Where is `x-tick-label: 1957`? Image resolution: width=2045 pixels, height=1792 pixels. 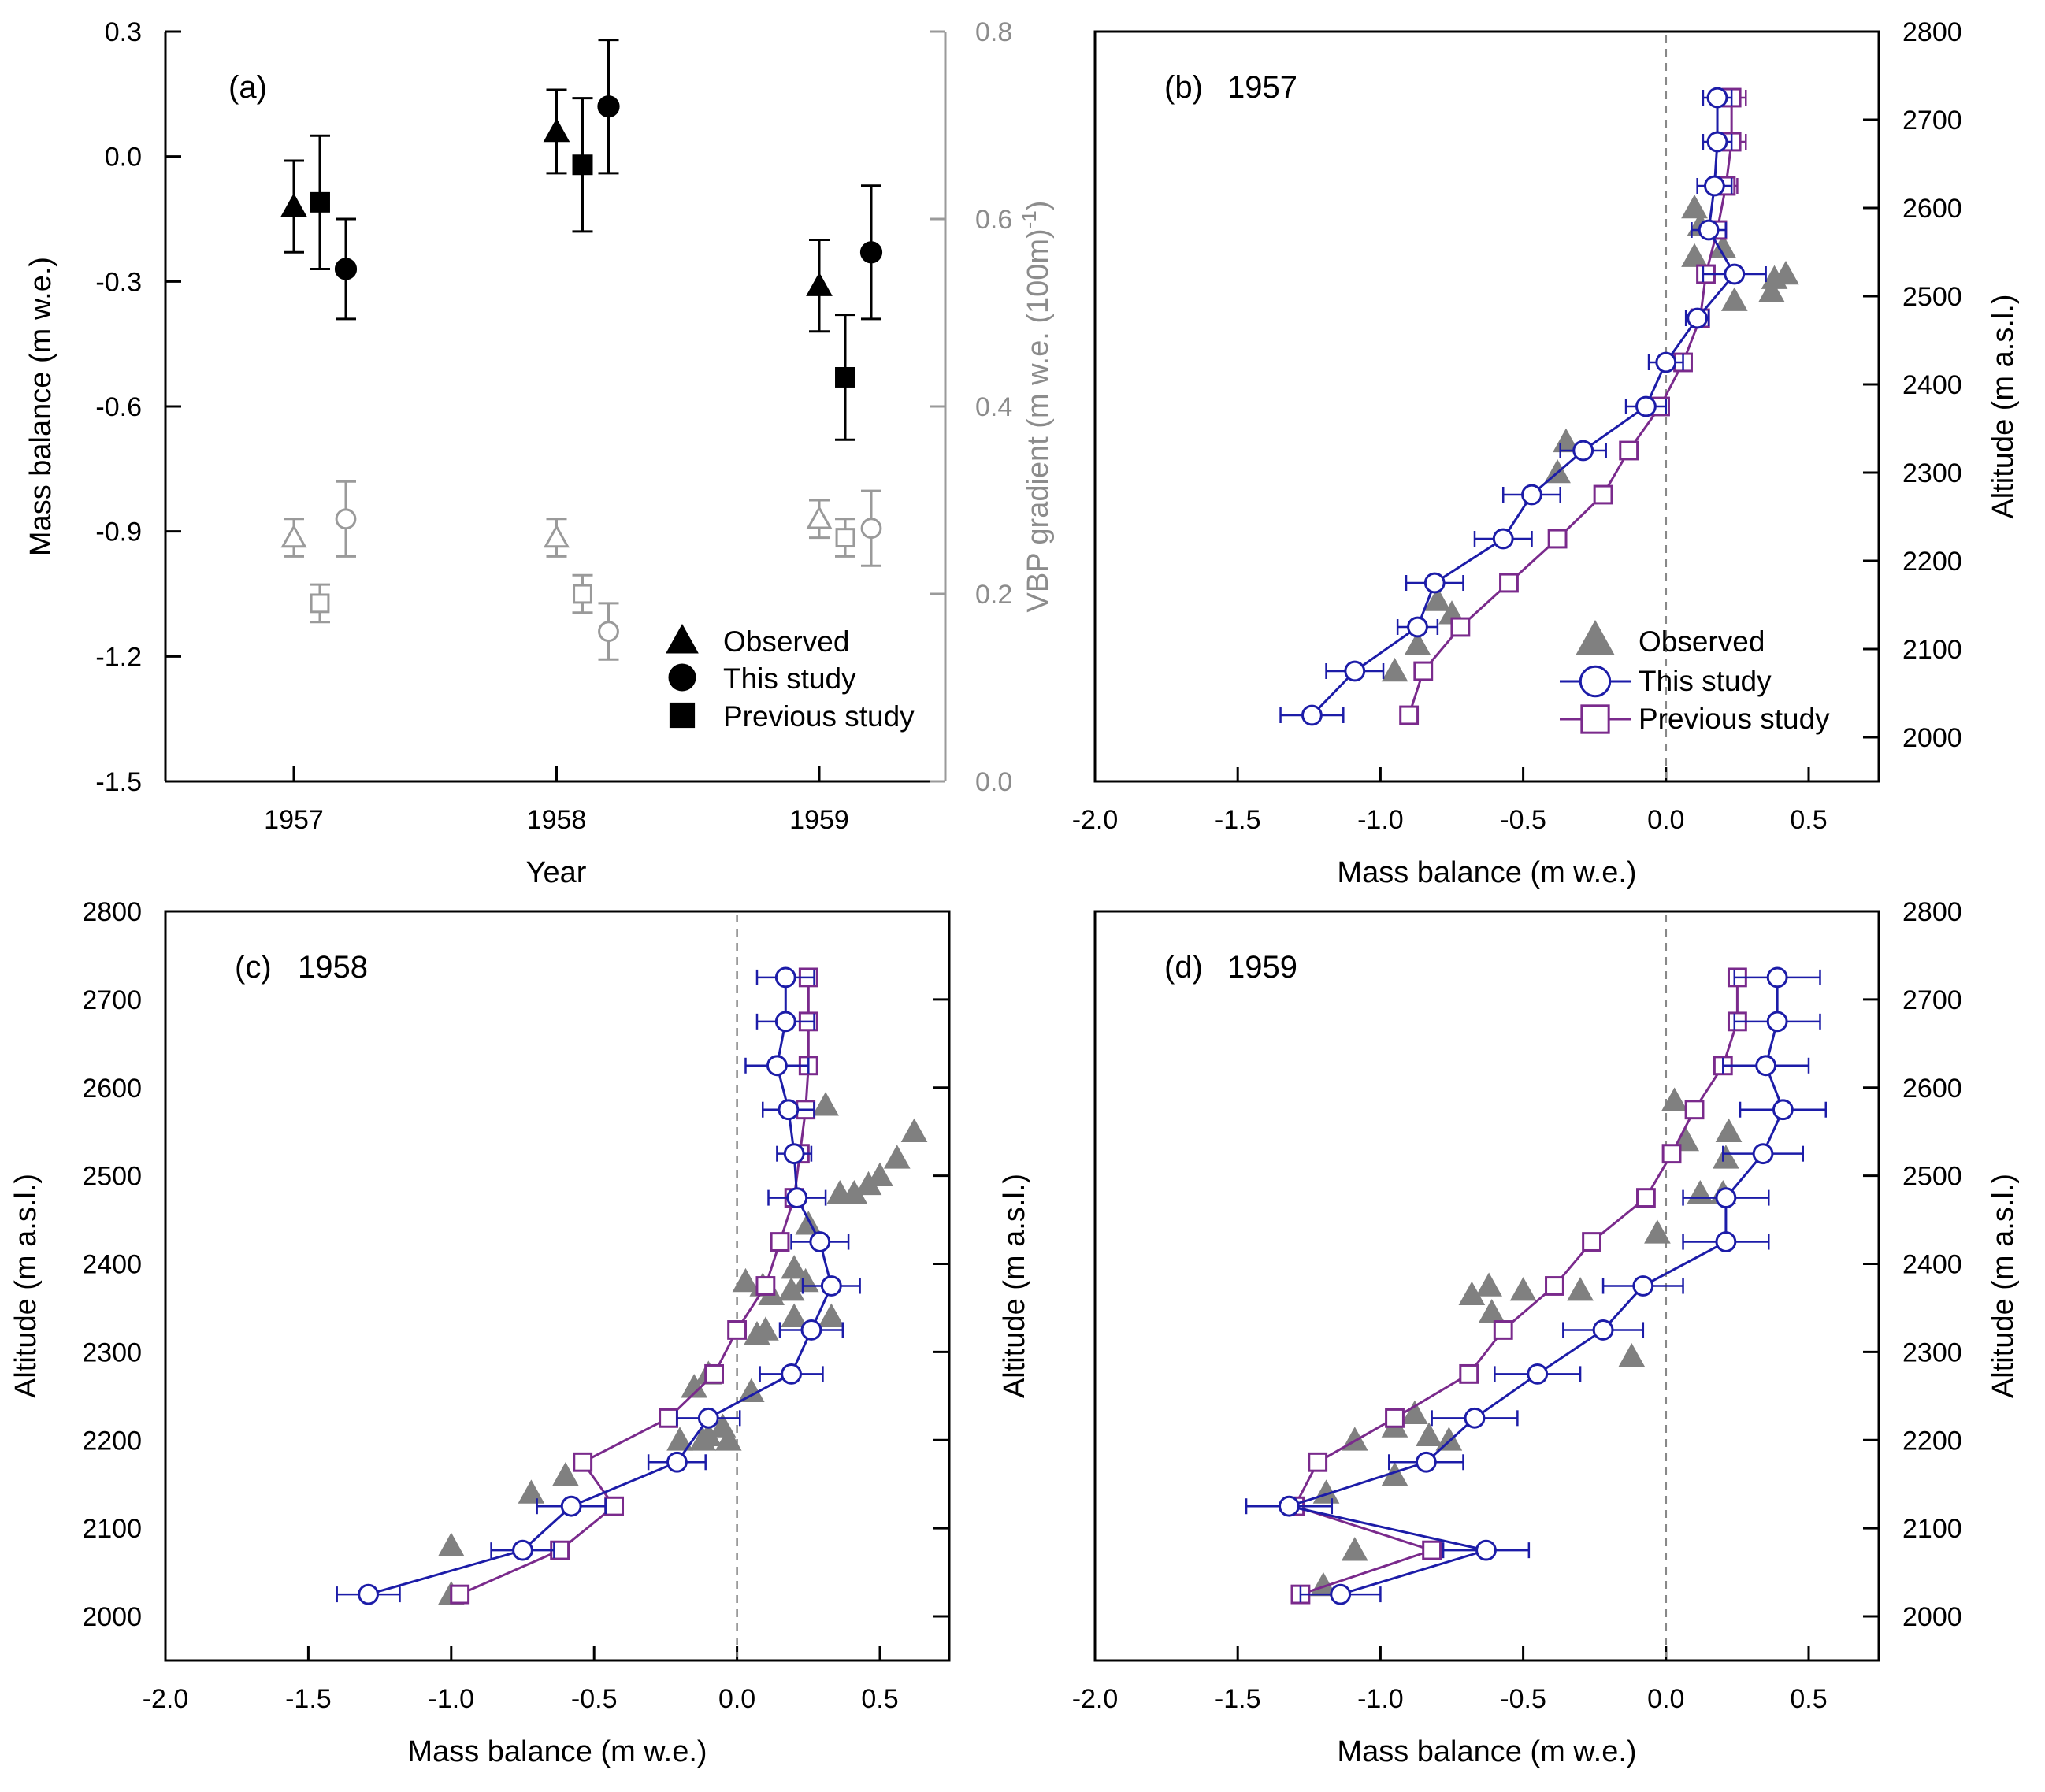
x-tick-label: 1957 is located at coordinates (294, 820).